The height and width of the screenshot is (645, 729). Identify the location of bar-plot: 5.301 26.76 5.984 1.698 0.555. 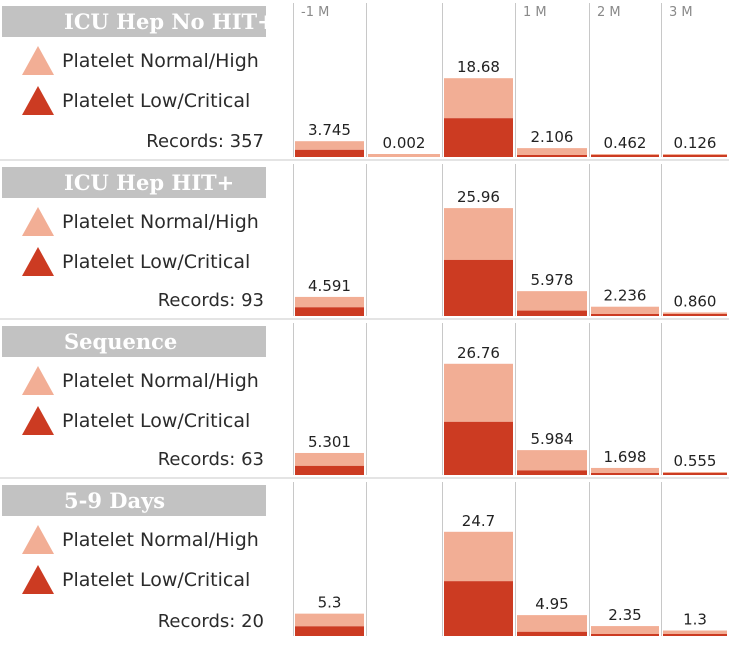
(510, 399).